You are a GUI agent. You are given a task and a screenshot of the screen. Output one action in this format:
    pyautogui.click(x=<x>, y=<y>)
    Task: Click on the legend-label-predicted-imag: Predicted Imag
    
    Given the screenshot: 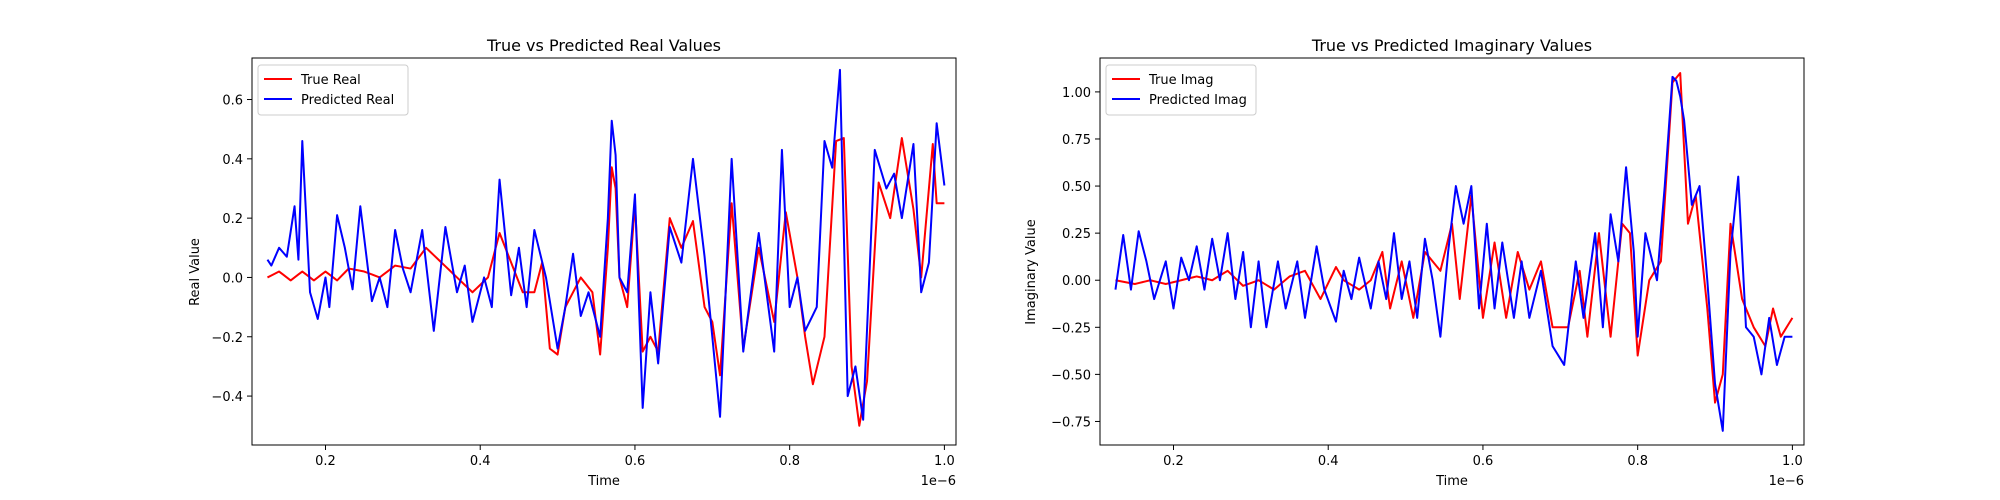 What is the action you would take?
    pyautogui.click(x=1198, y=100)
    